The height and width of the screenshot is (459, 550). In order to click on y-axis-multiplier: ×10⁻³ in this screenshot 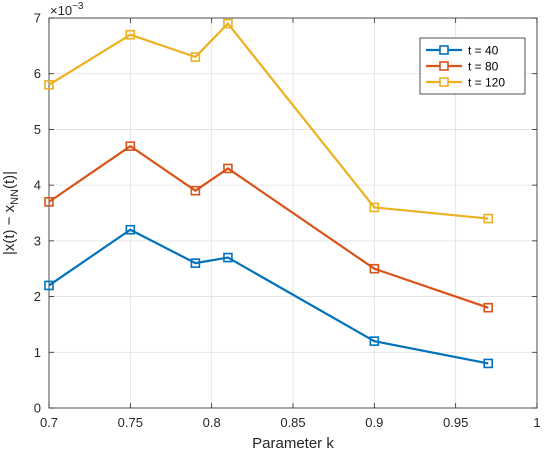, I will do `click(67, 9)`.